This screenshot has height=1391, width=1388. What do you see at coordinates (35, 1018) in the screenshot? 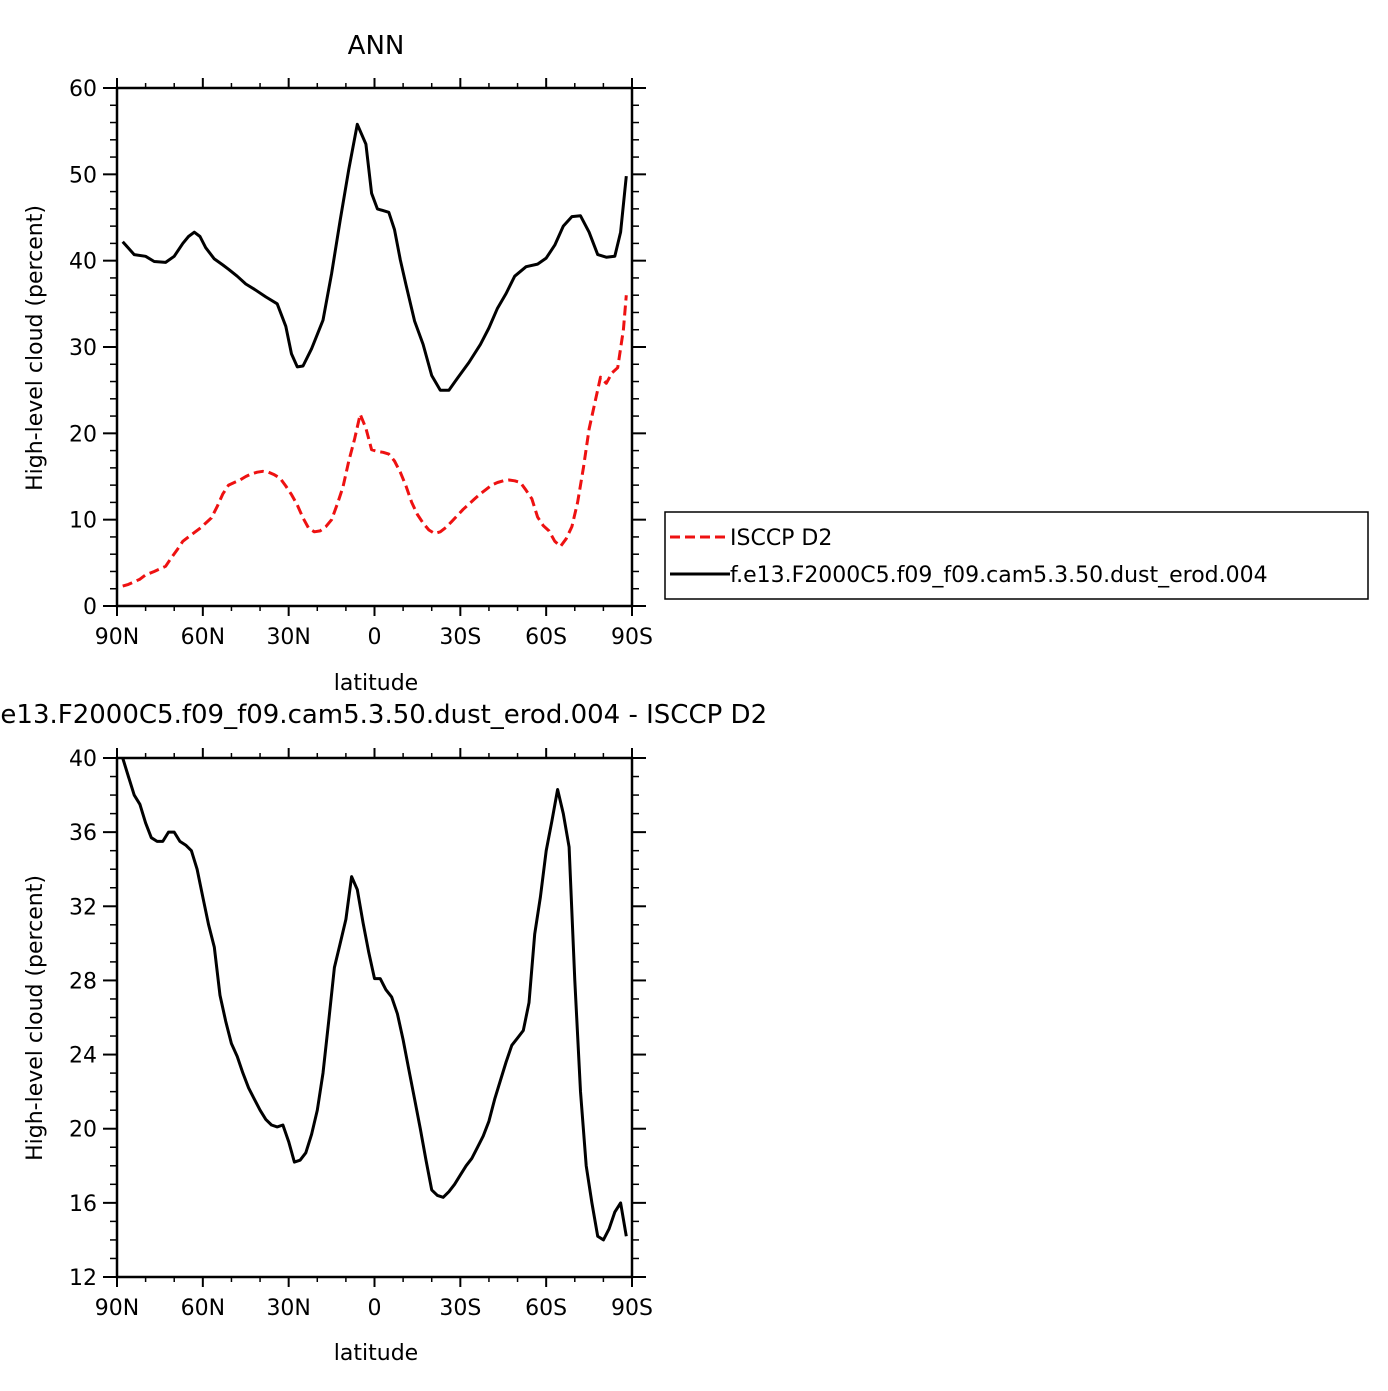
I see `bottom-y-axis-label: High-level cloud (percent)` at bounding box center [35, 1018].